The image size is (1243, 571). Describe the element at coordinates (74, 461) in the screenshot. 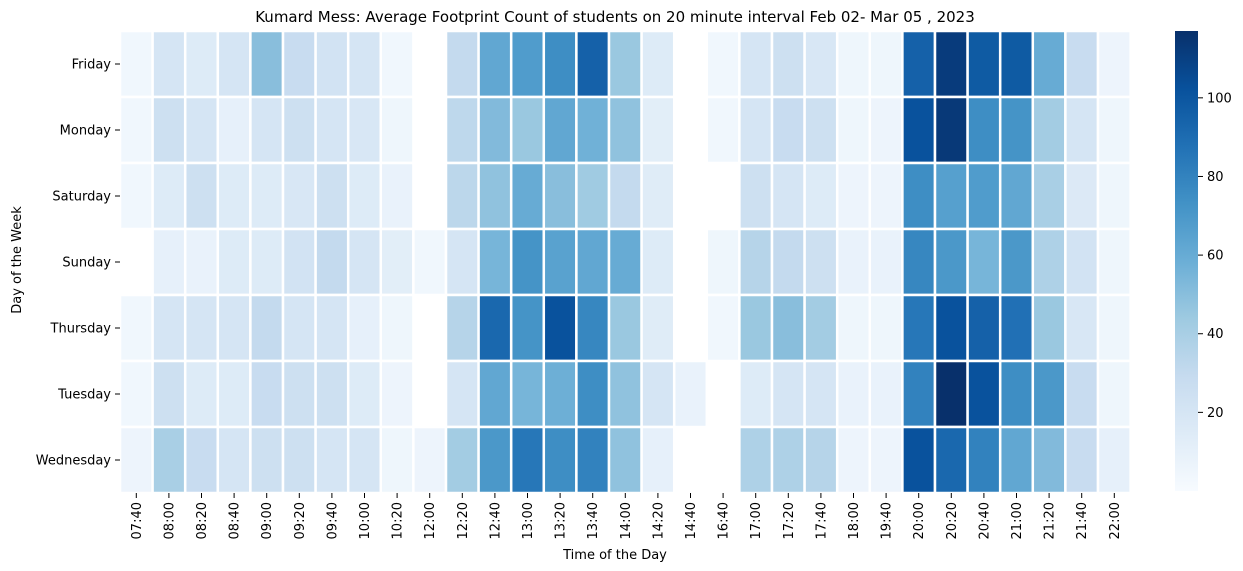

I see `y-tick-label: Wednesday` at that location.